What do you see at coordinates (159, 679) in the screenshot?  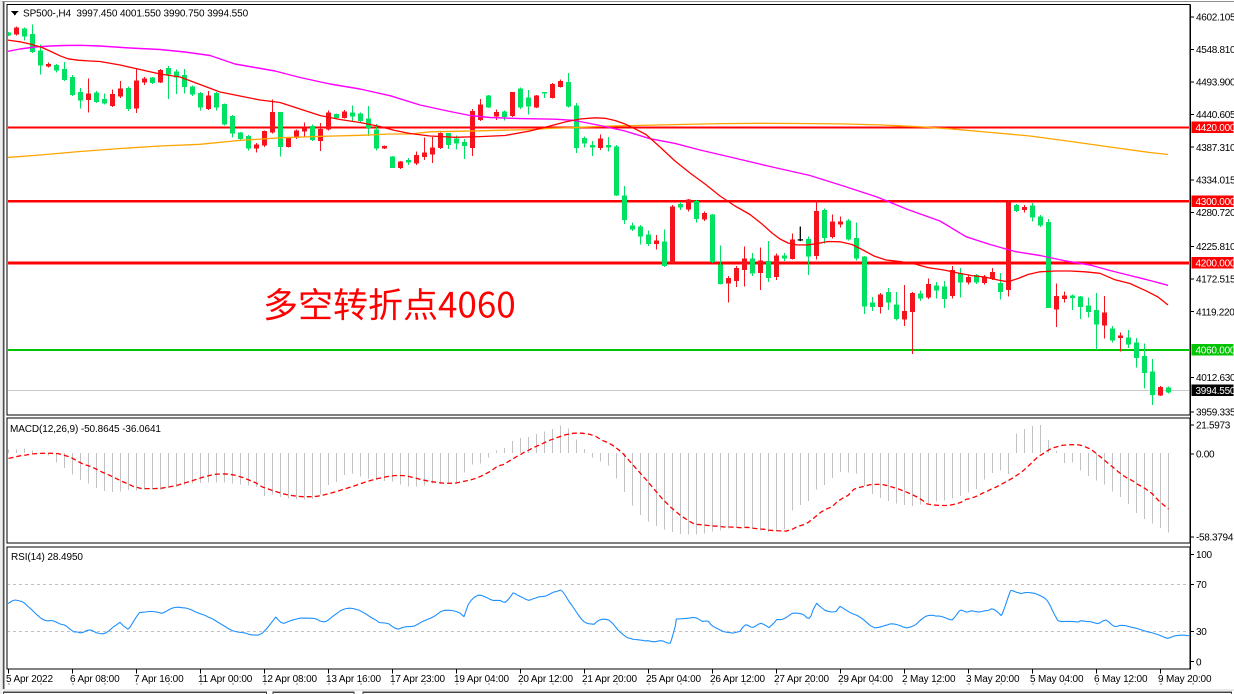 I see `svg-text: 7 Apr 16:00` at bounding box center [159, 679].